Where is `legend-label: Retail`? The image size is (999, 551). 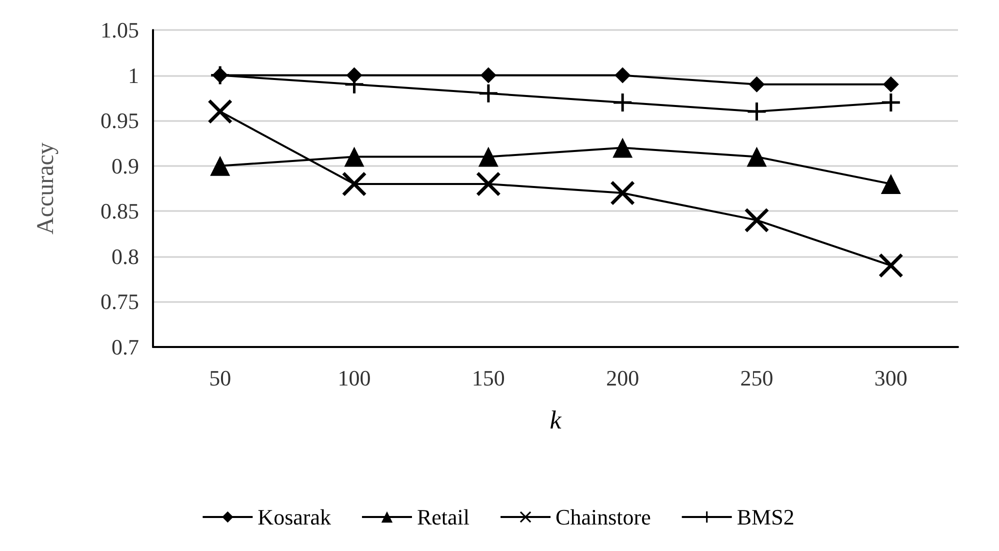 legend-label: Retail is located at coordinates (443, 517).